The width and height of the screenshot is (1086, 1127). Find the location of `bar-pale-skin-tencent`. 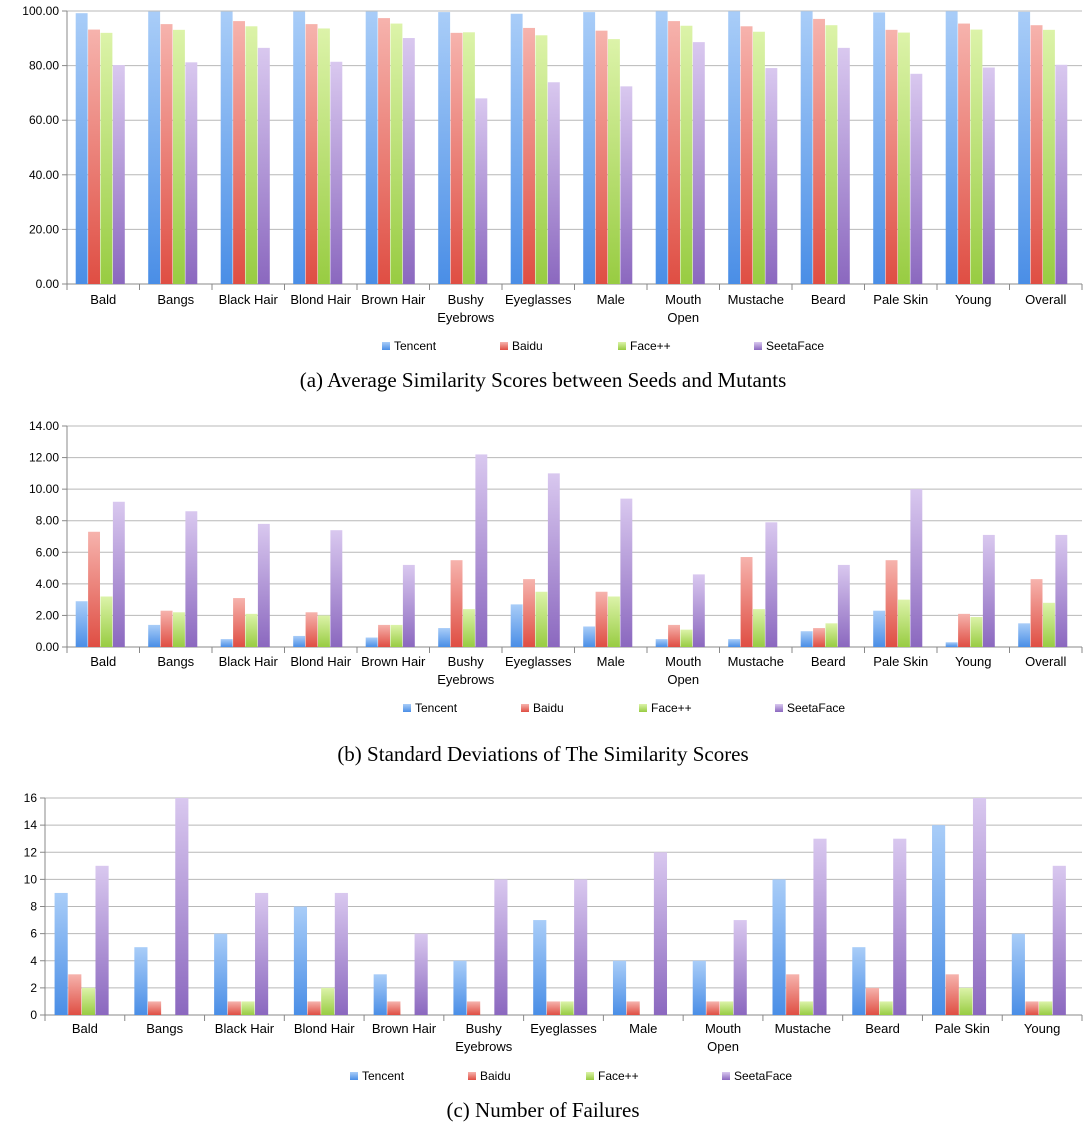

bar-pale-skin-tencent is located at coordinates (879, 628).